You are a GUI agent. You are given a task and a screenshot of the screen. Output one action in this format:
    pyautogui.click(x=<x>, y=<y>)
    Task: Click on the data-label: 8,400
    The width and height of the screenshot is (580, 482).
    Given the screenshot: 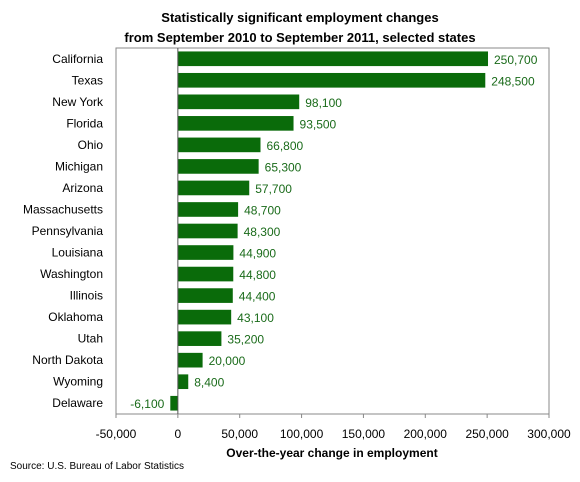 What is the action you would take?
    pyautogui.click(x=209, y=383)
    